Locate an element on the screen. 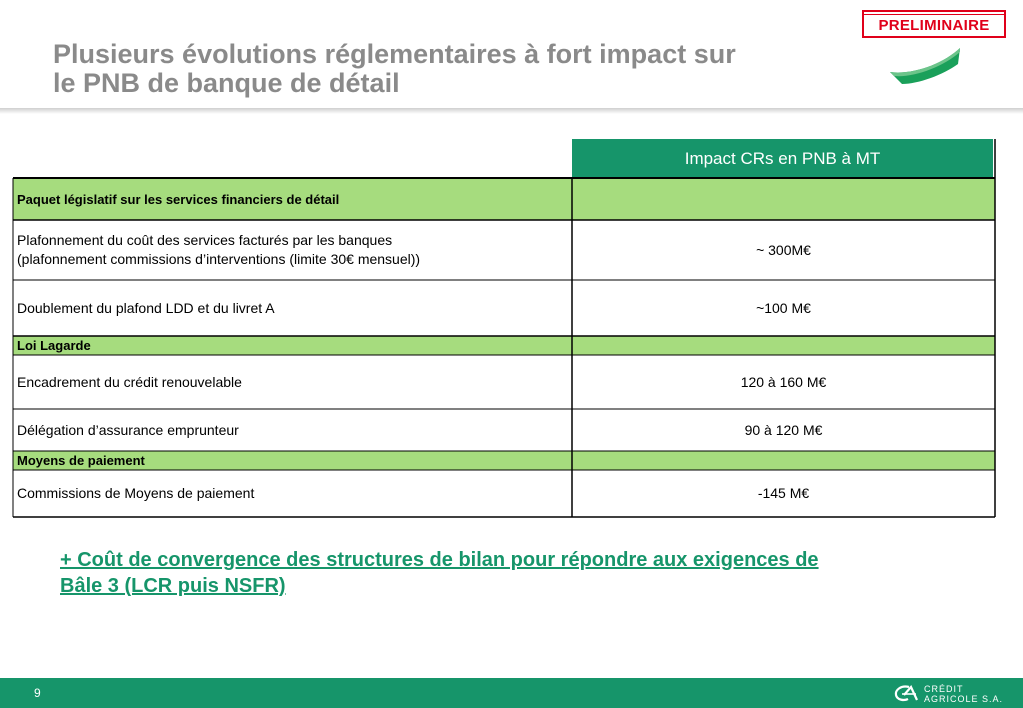 Image resolution: width=1023 pixels, height=708 pixels. preliminary-stamp: PRELIMINAIRE is located at coordinates (934, 24).